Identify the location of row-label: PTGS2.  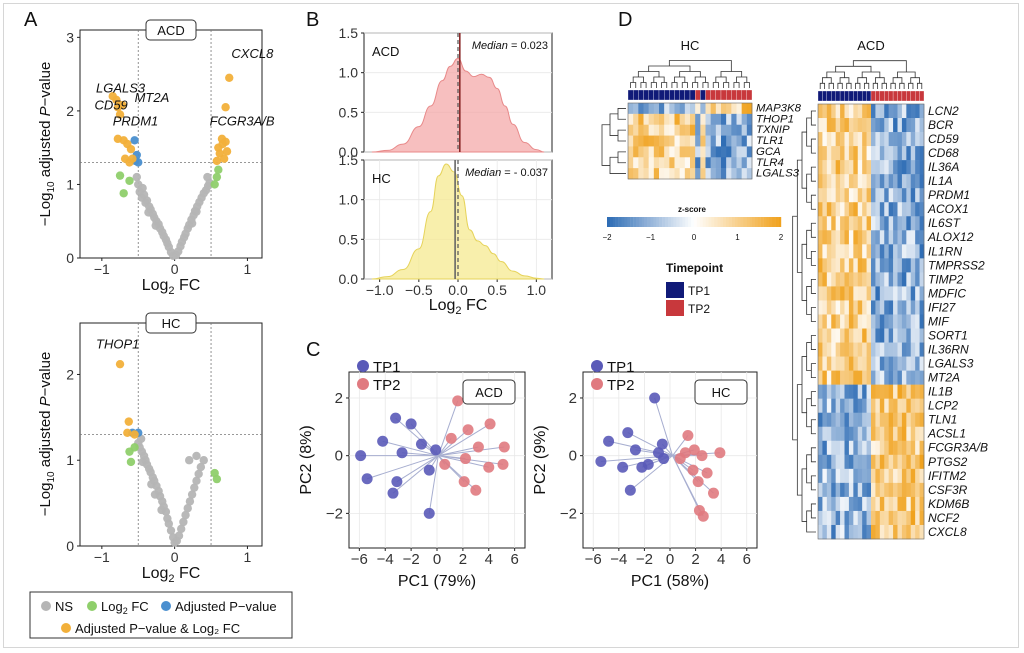
(948, 462).